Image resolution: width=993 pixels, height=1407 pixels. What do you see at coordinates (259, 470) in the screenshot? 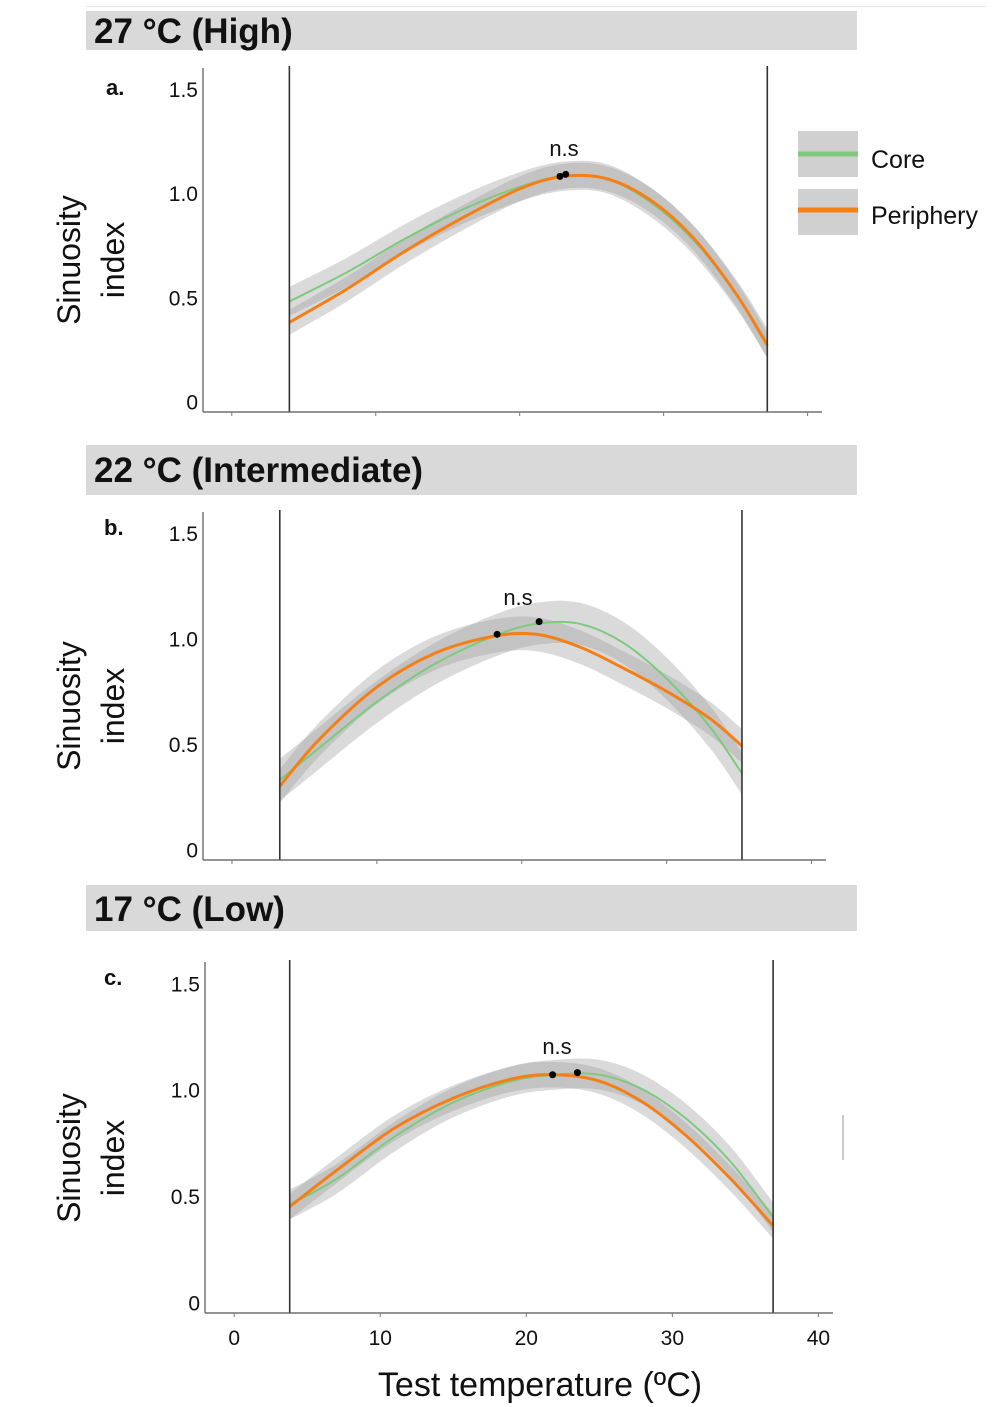
I see `panel-b-banner-text: 22 °C (Intermediate)` at bounding box center [259, 470].